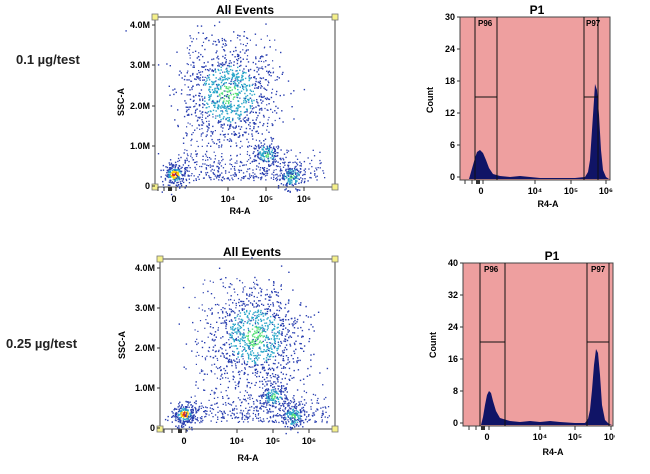  What do you see at coordinates (598, 269) in the screenshot?
I see `gate-label: P97` at bounding box center [598, 269].